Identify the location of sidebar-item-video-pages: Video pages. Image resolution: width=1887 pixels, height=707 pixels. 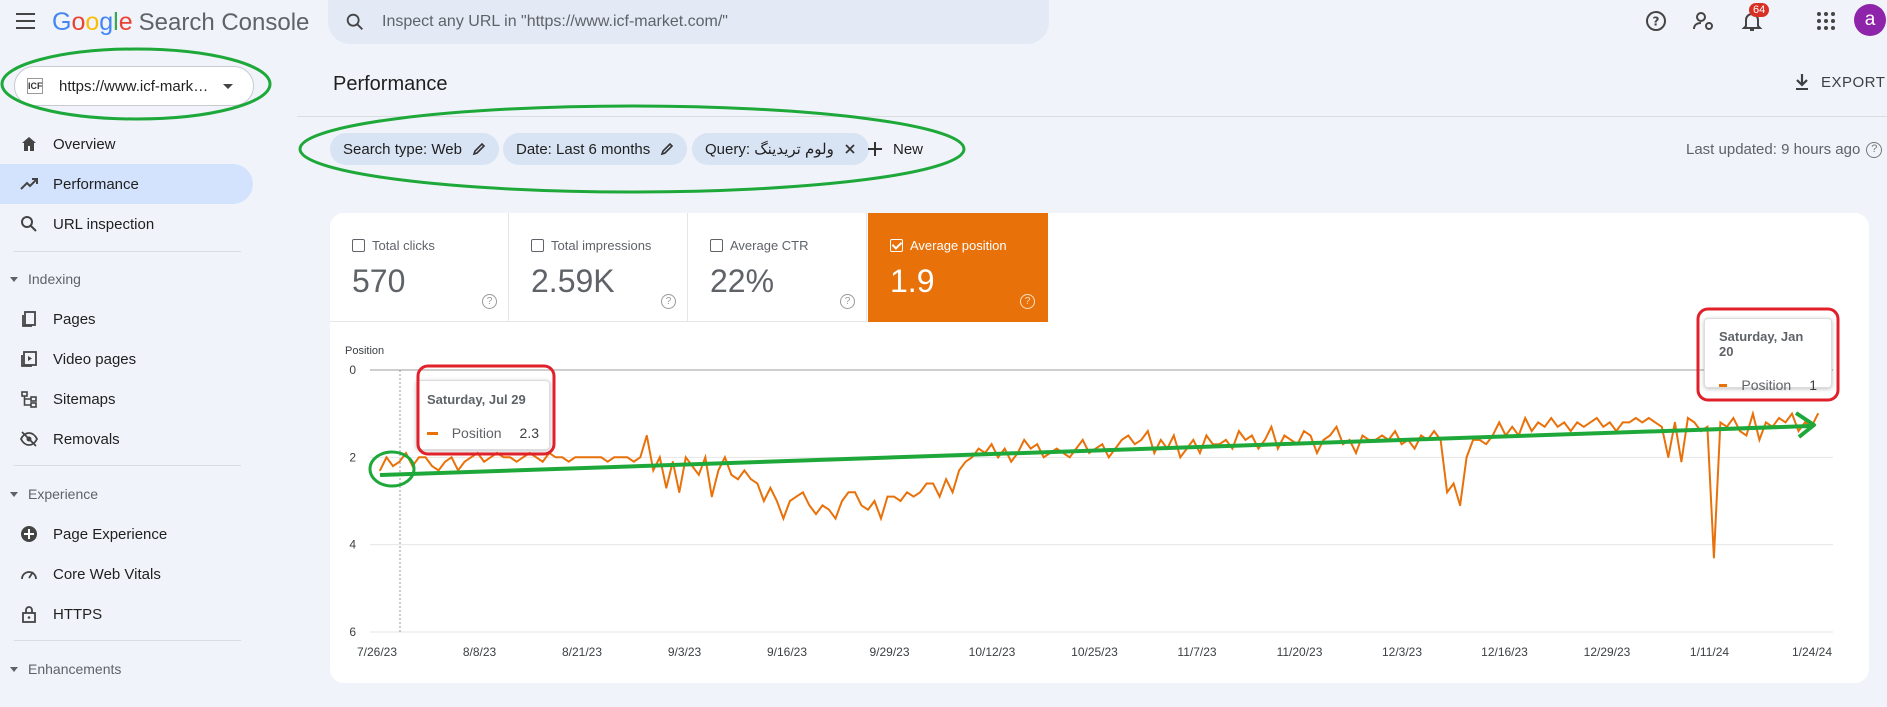
(126, 359).